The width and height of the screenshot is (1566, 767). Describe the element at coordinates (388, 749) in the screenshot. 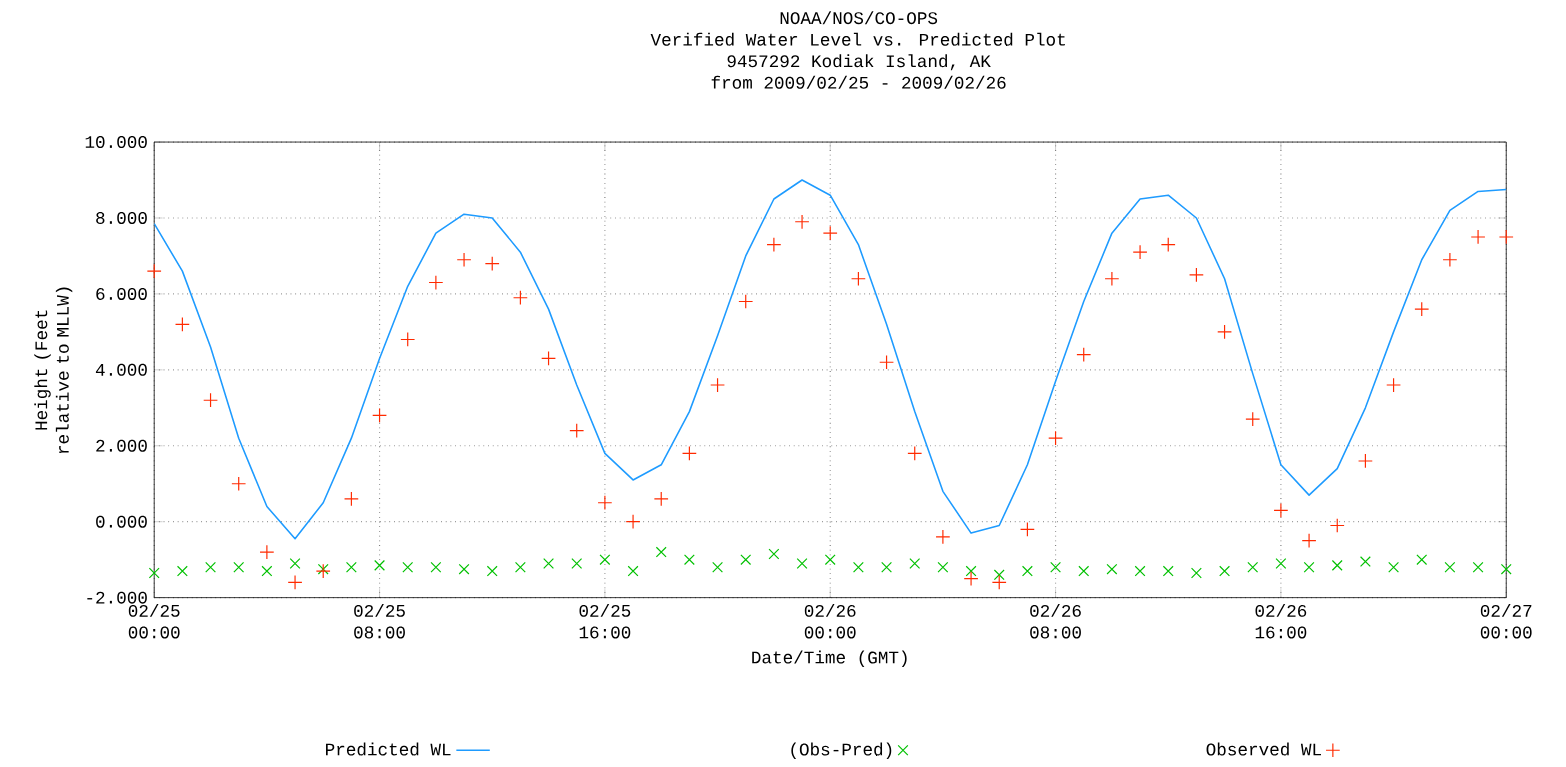

I see `legend-label: Predicted WL` at that location.